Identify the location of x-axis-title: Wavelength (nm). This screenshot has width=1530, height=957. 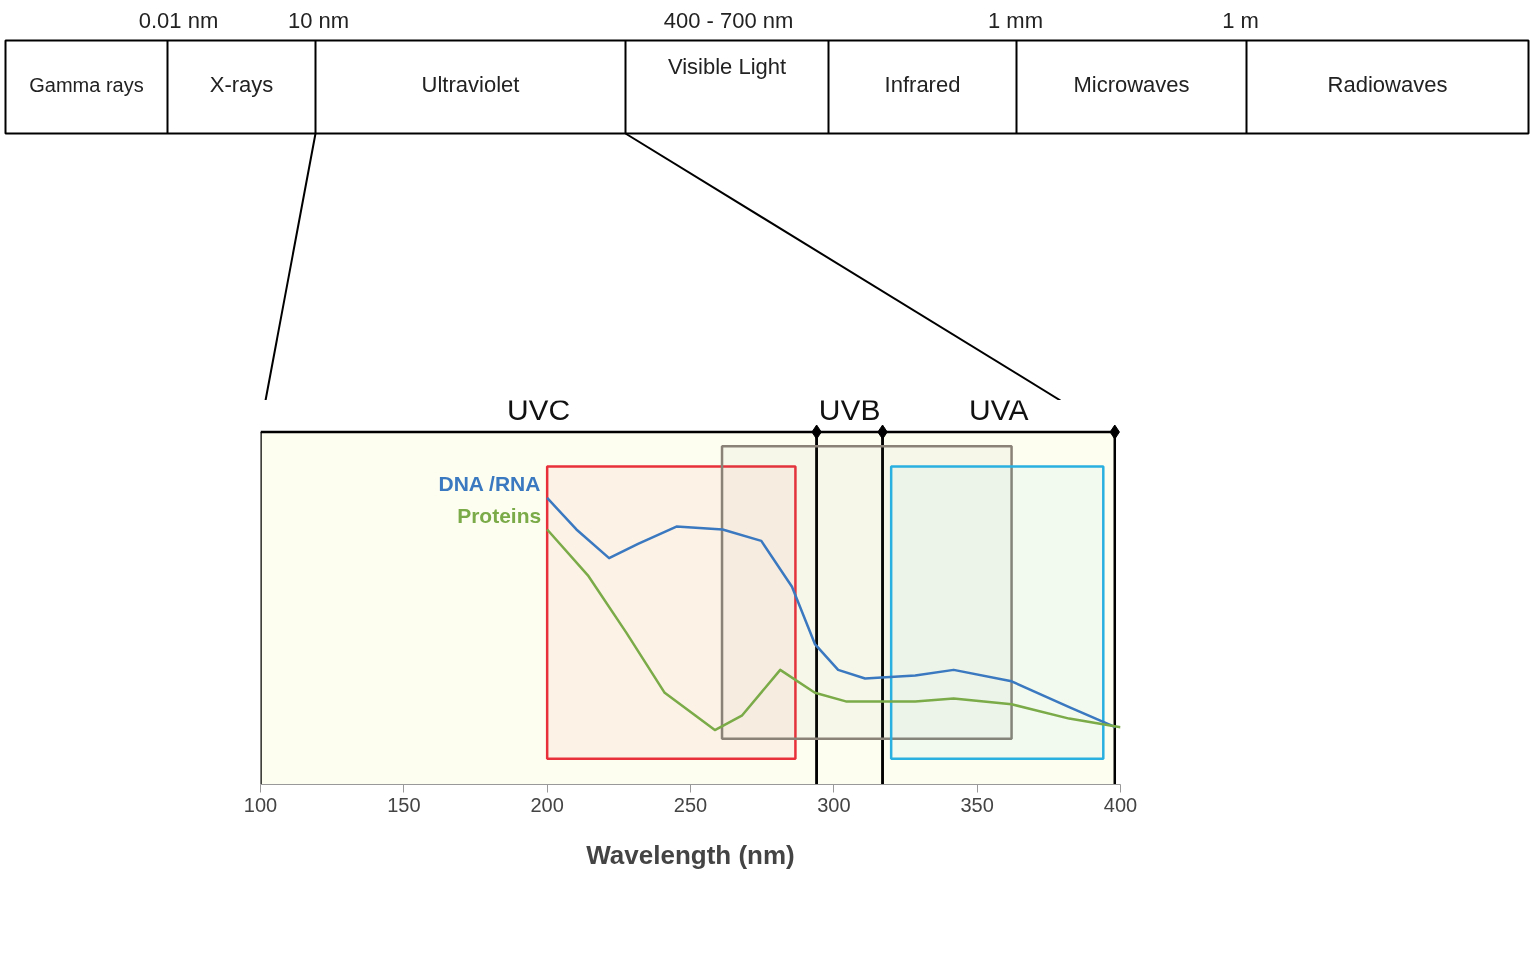
(690, 854).